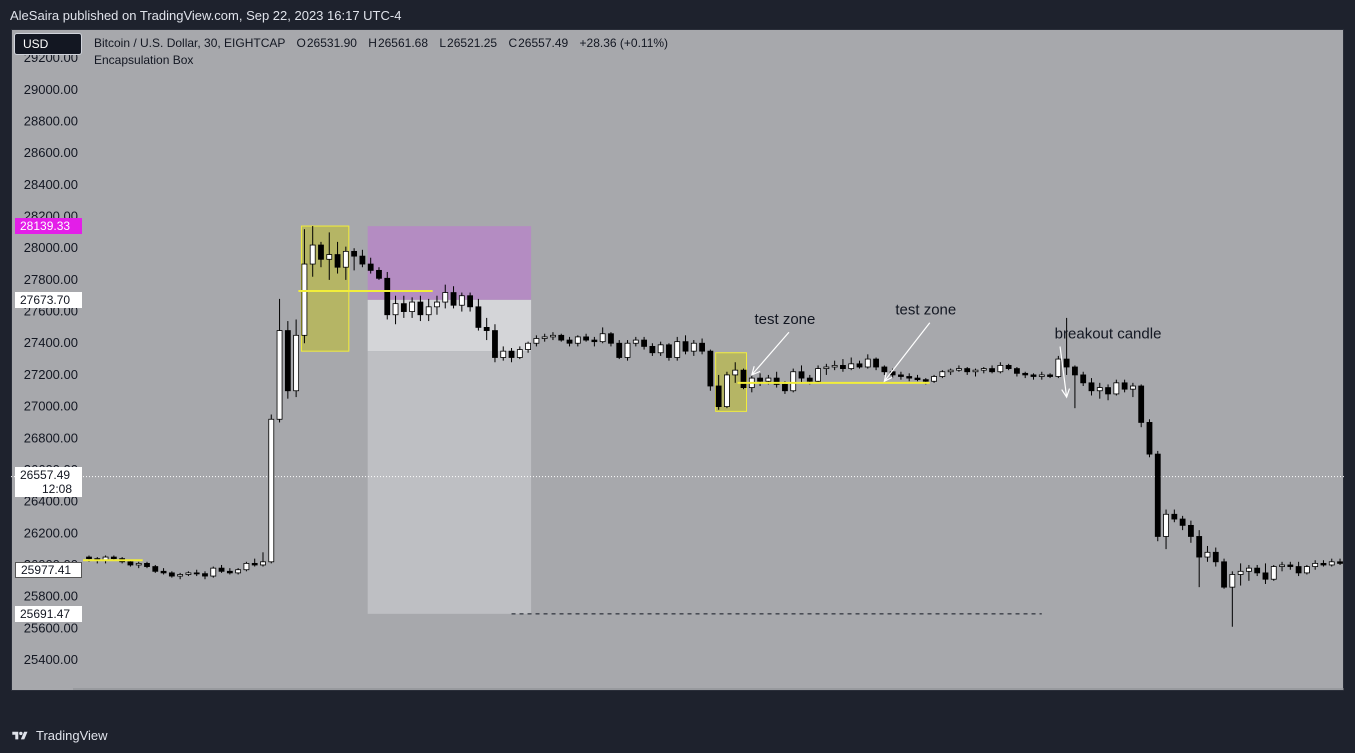  What do you see at coordinates (190, 43) in the screenshot?
I see `symbol-title: Bitcoin / U.S. Dollar, 30, EIGHTCAP` at bounding box center [190, 43].